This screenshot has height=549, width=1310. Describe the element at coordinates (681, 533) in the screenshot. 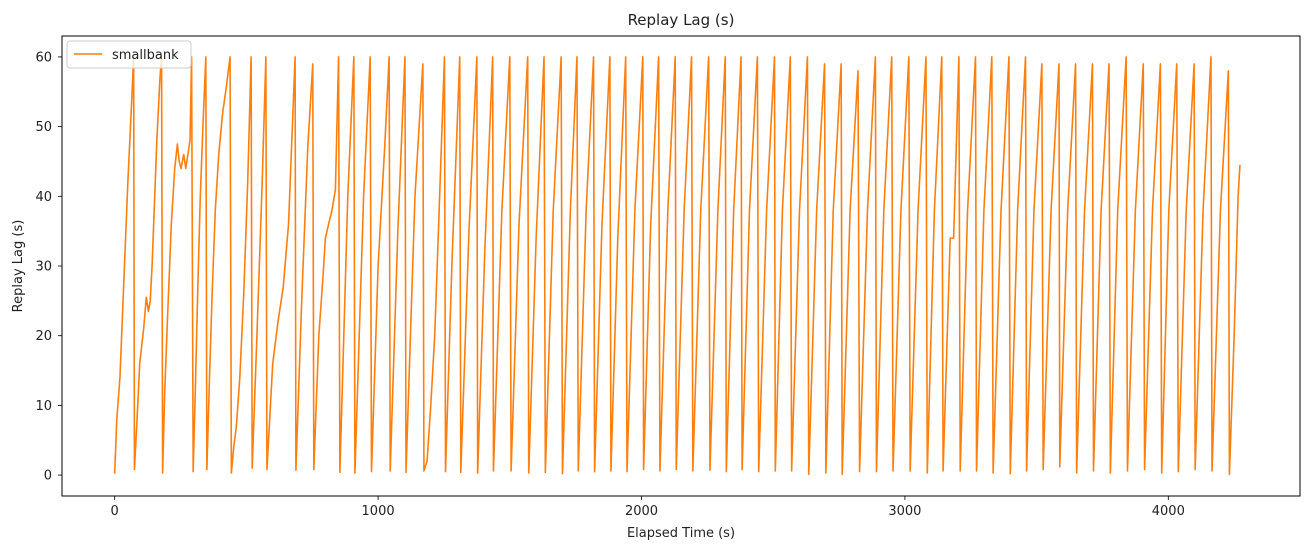

I see `x-axis-title: Elapsed Time (s)` at that location.